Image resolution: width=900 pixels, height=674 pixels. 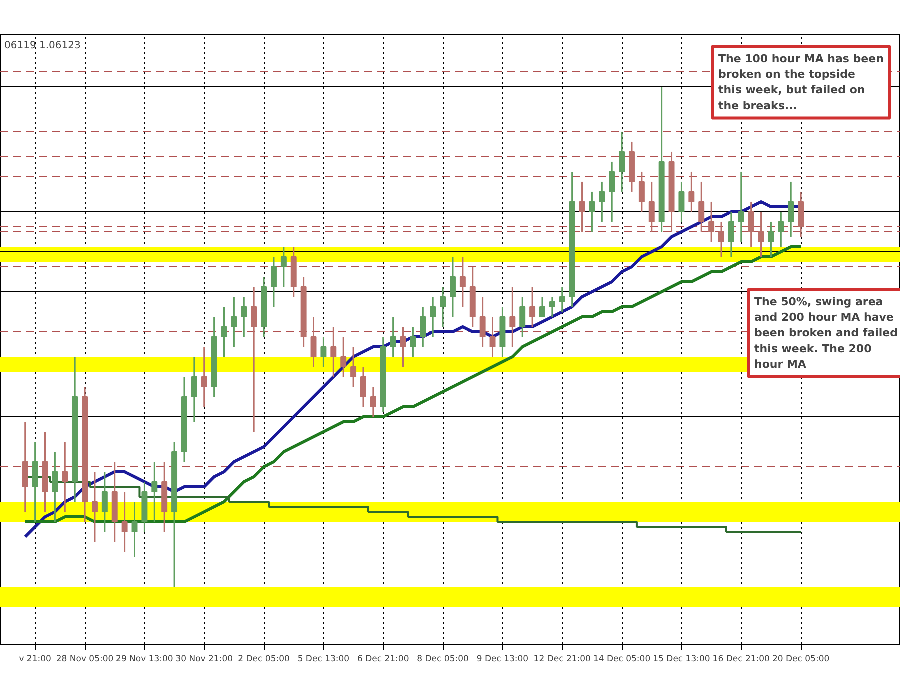 I want to click on x-tick-label: 20 Dec 05:00, so click(x=801, y=659).